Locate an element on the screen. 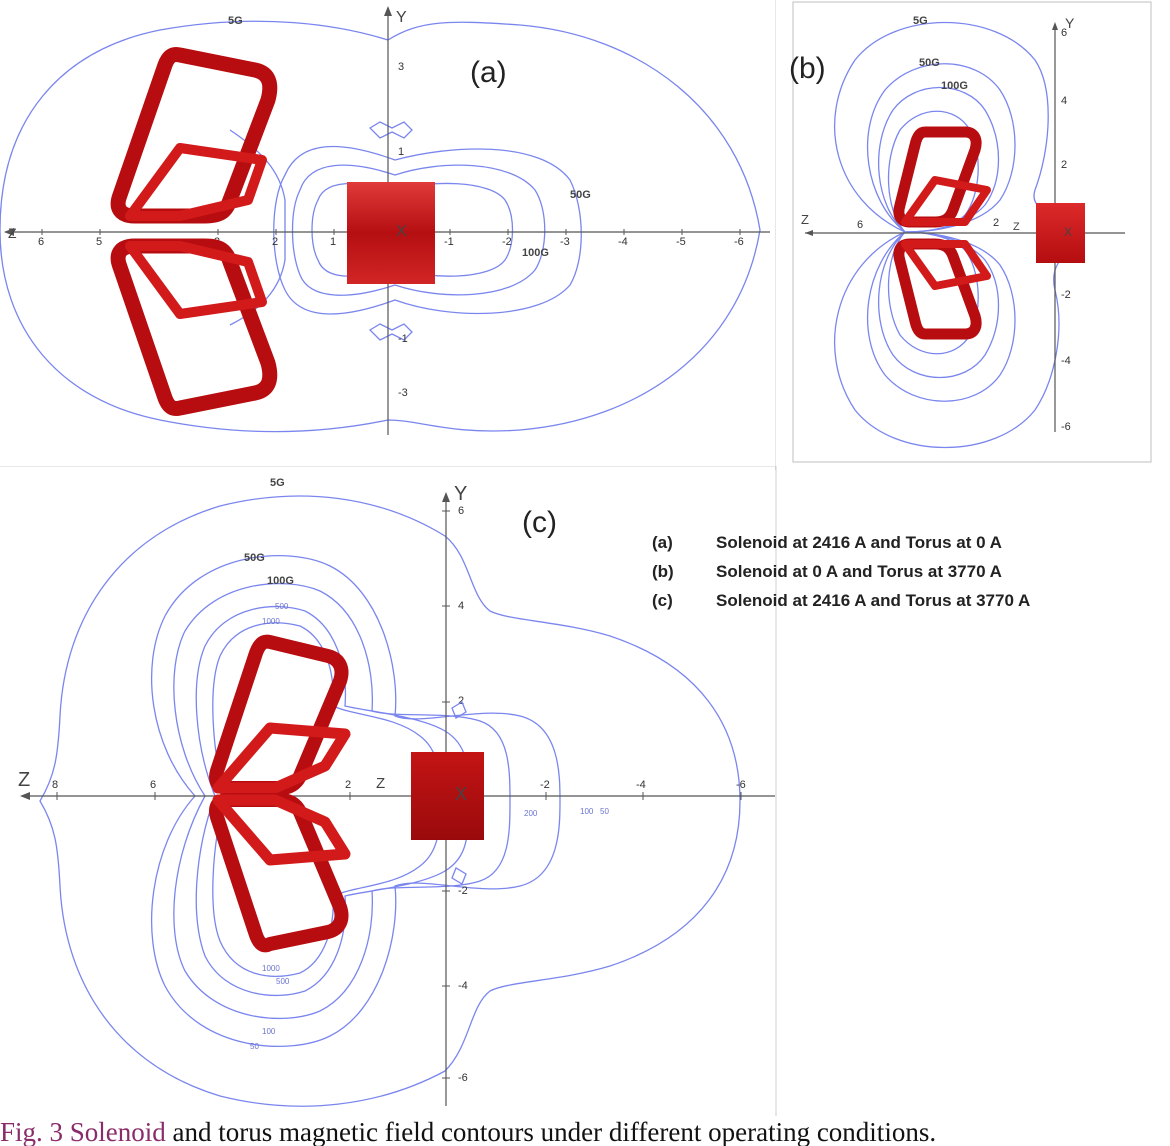  legend-item: (b) Solenoid at 0 A and Torus at 3770 A is located at coordinates (841, 571).